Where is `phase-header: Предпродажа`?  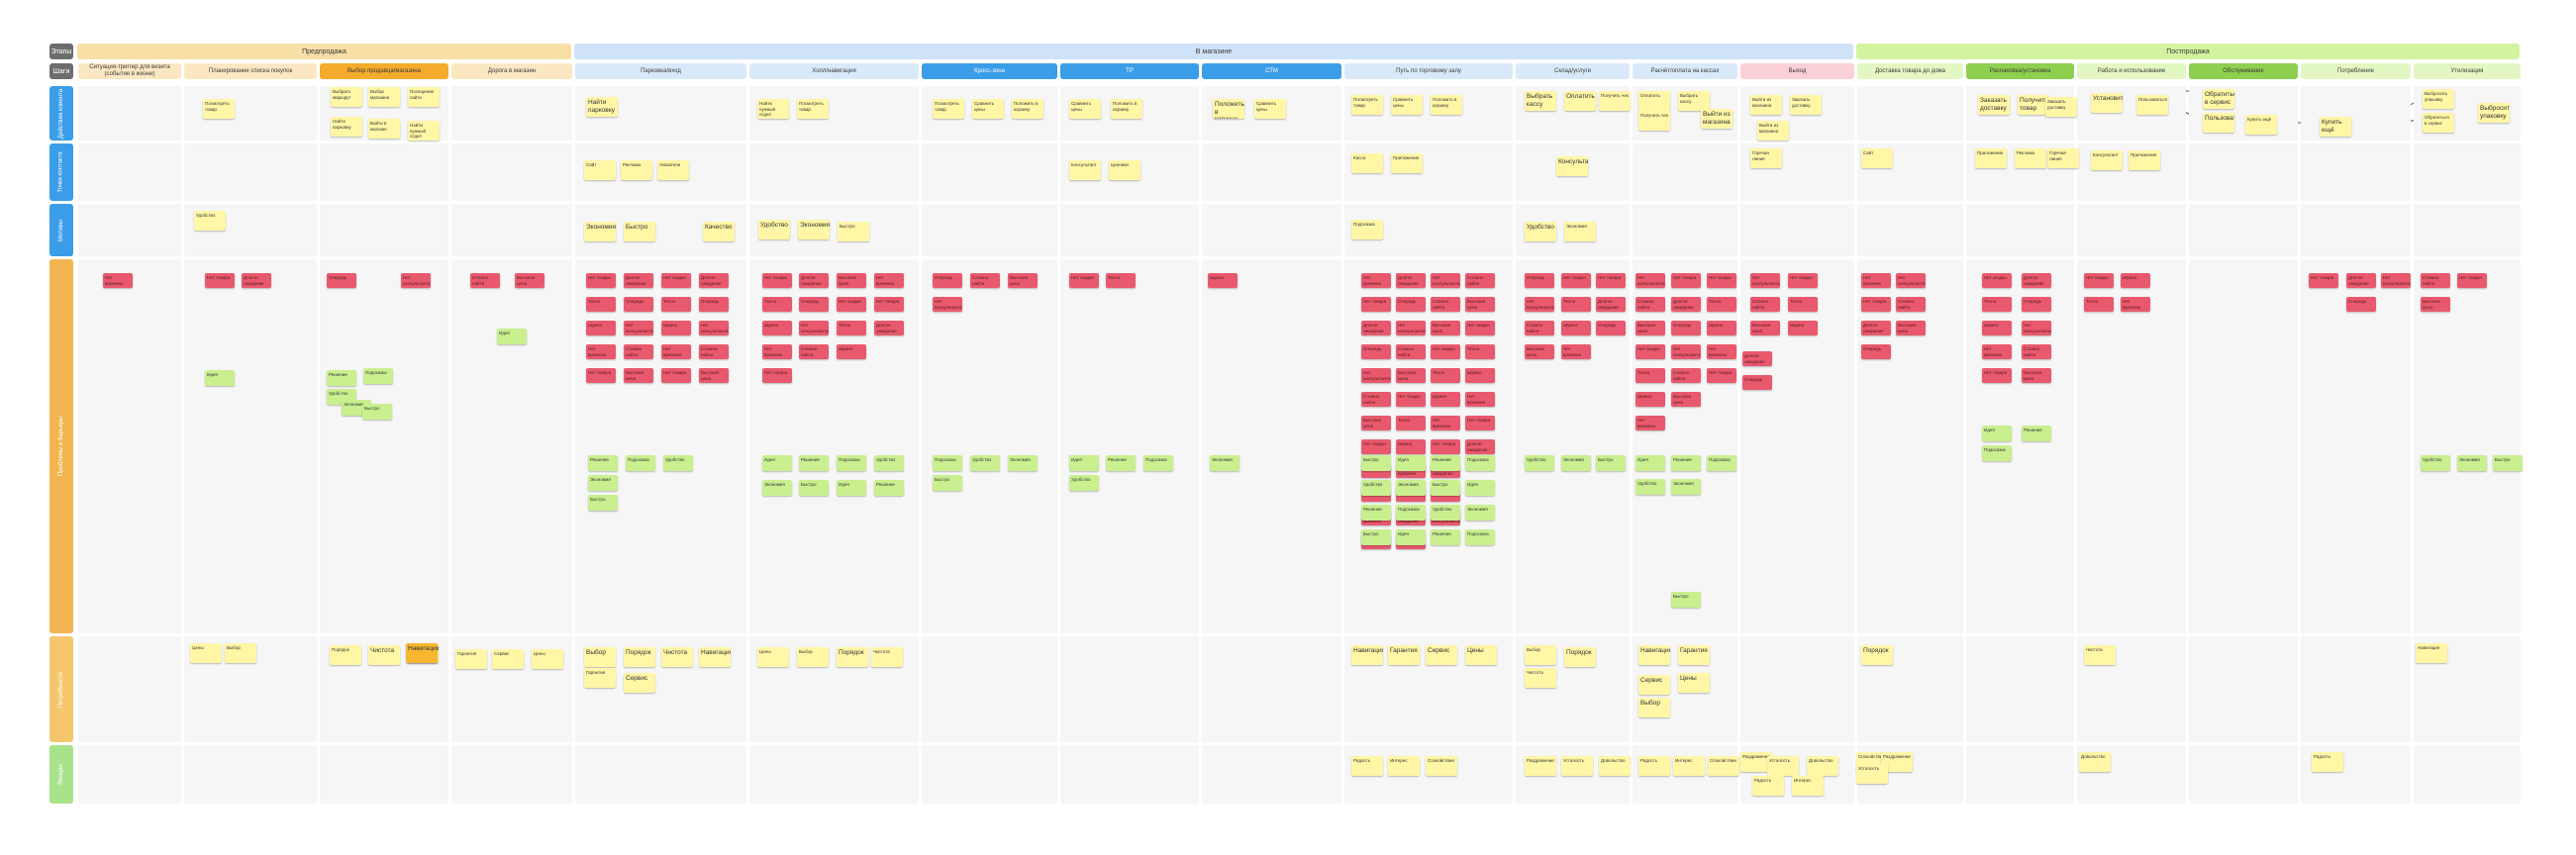
phase-header: Предпродажа is located at coordinates (324, 51).